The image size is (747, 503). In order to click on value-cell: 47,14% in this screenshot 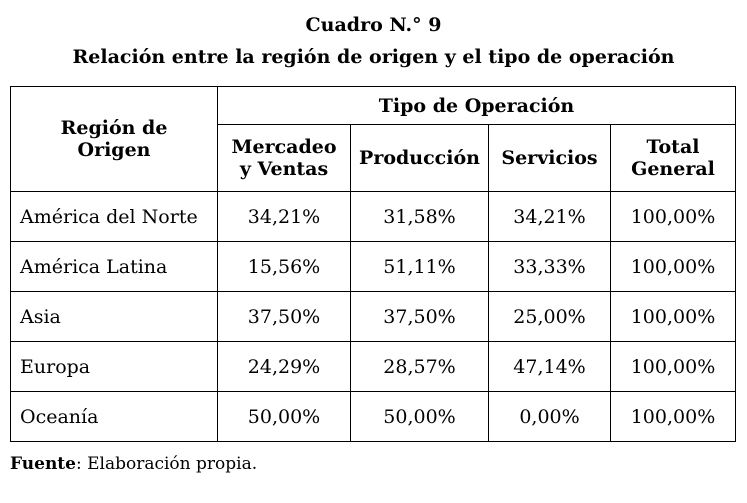, I will do `click(549, 366)`.